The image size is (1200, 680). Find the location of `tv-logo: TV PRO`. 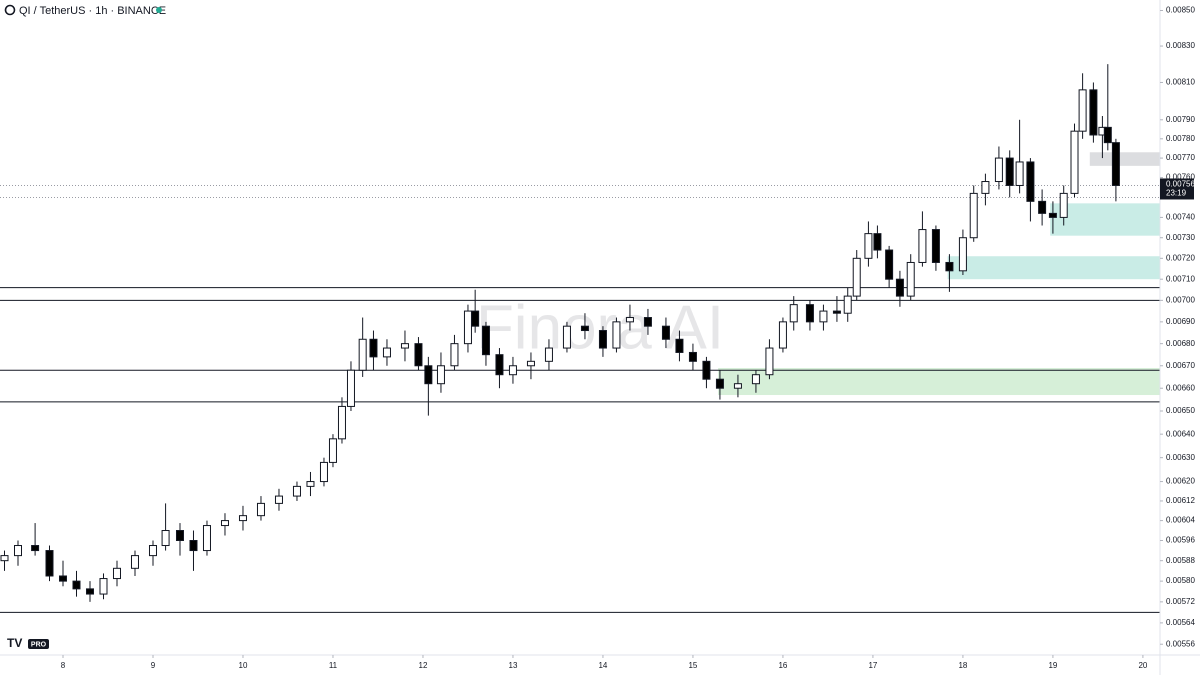

tv-logo: TV PRO is located at coordinates (28, 643).